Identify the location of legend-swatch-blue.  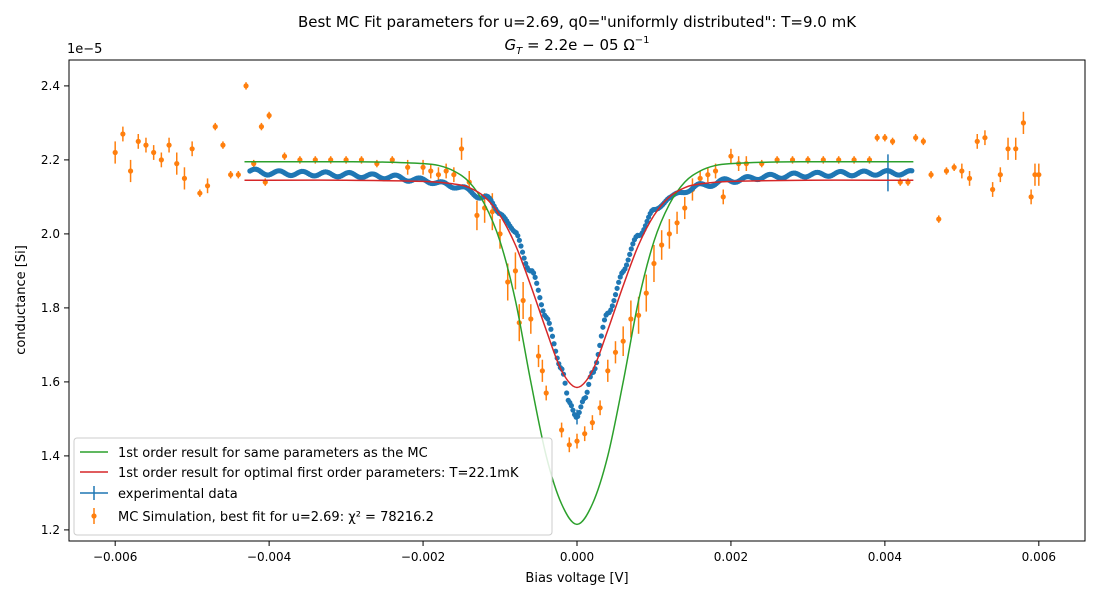
(94, 493).